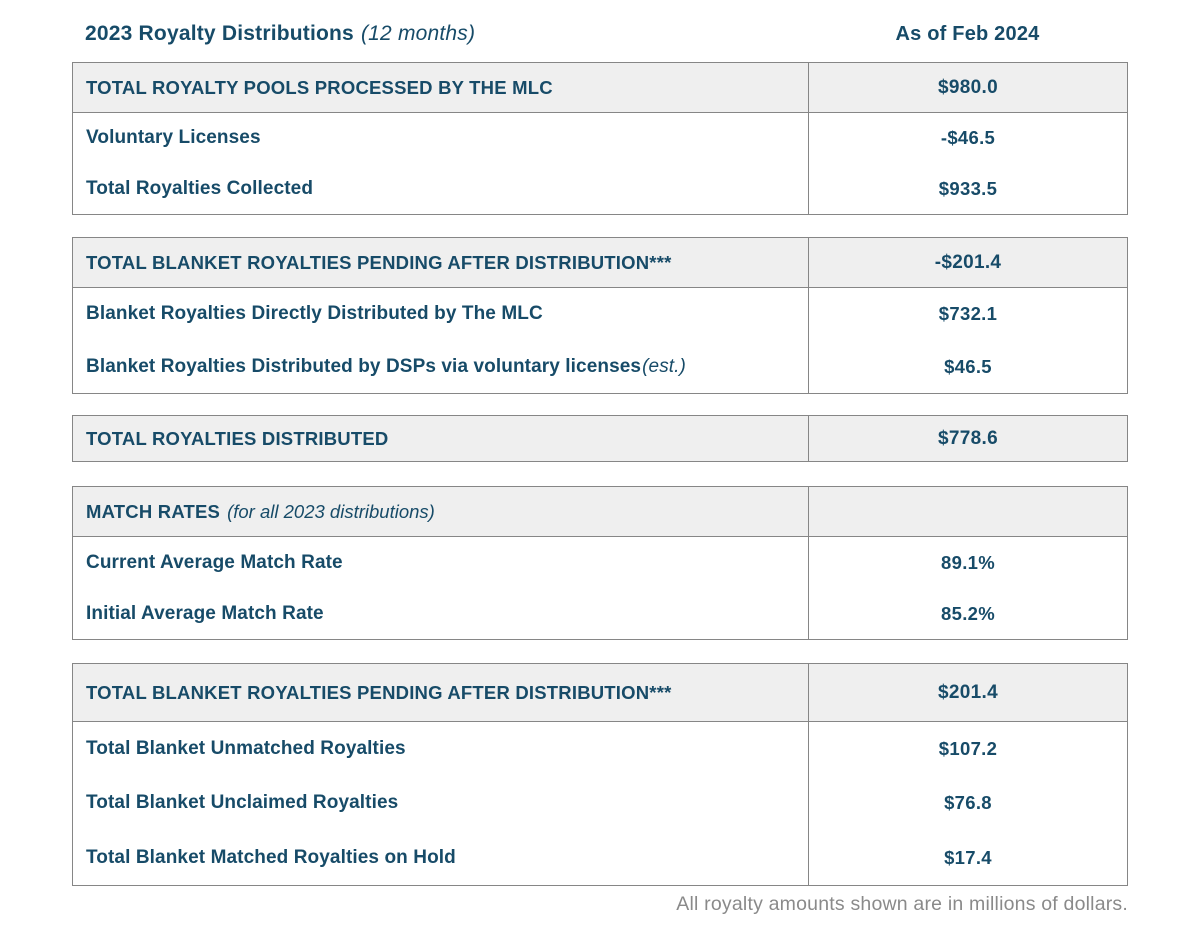 This screenshot has width=1200, height=950. Describe the element at coordinates (967, 692) in the screenshot. I see `section-header-value: $201.4` at that location.